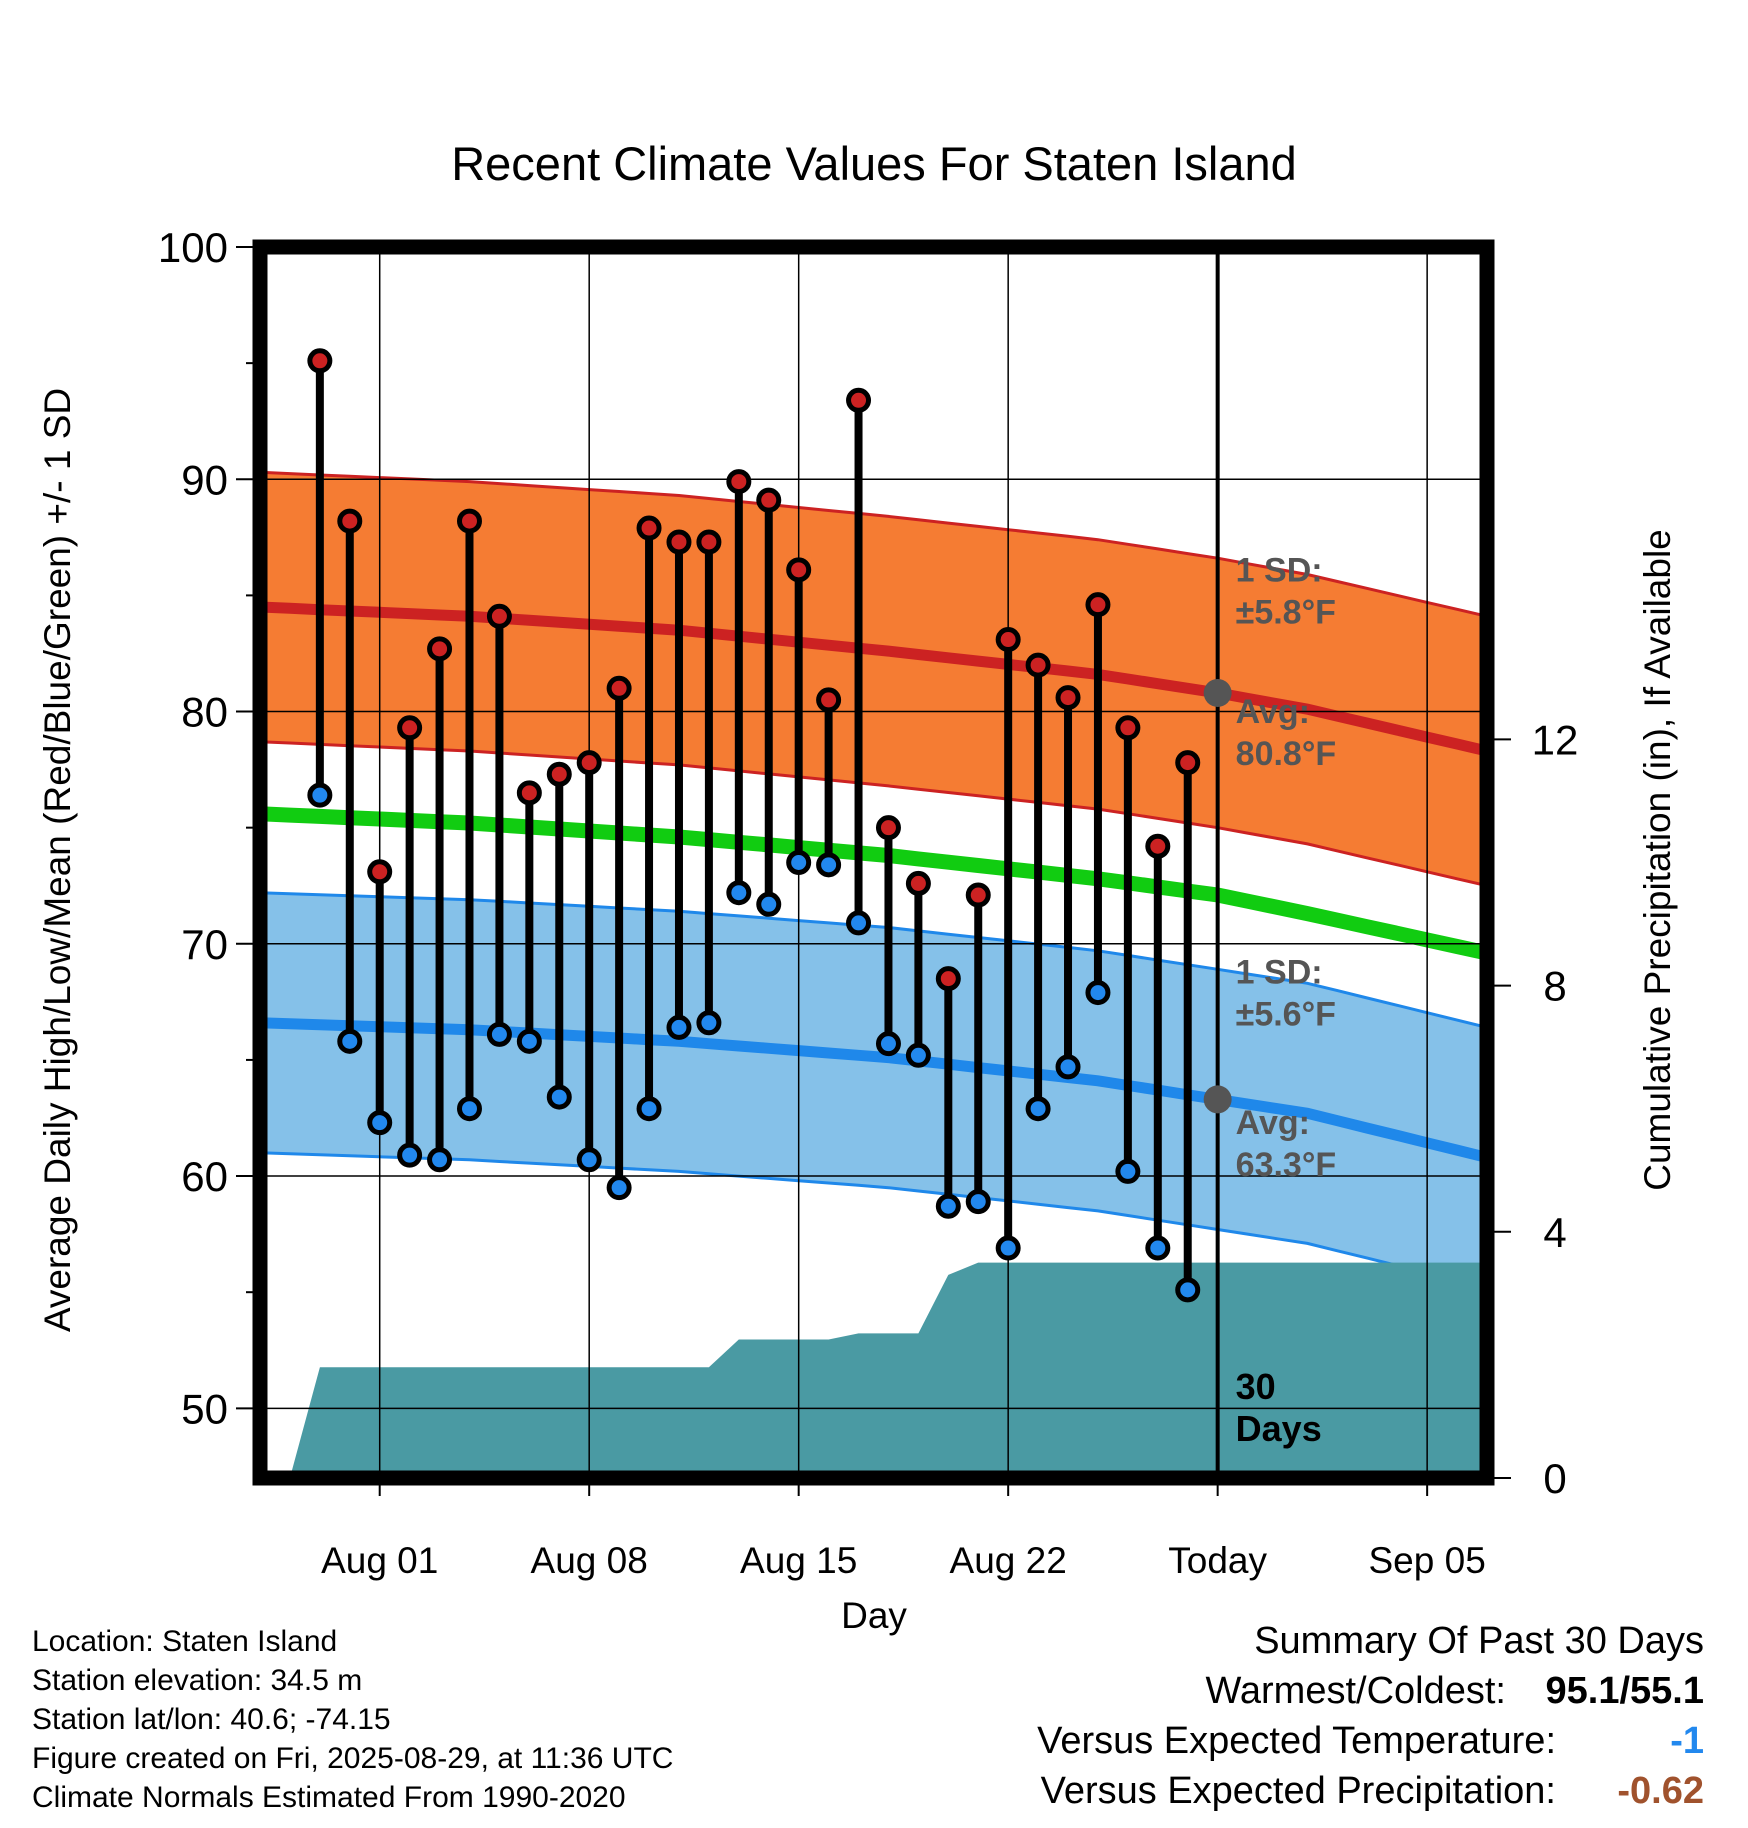  What do you see at coordinates (1554, 986) in the screenshot?
I see `y2-tick-label: 8` at bounding box center [1554, 986].